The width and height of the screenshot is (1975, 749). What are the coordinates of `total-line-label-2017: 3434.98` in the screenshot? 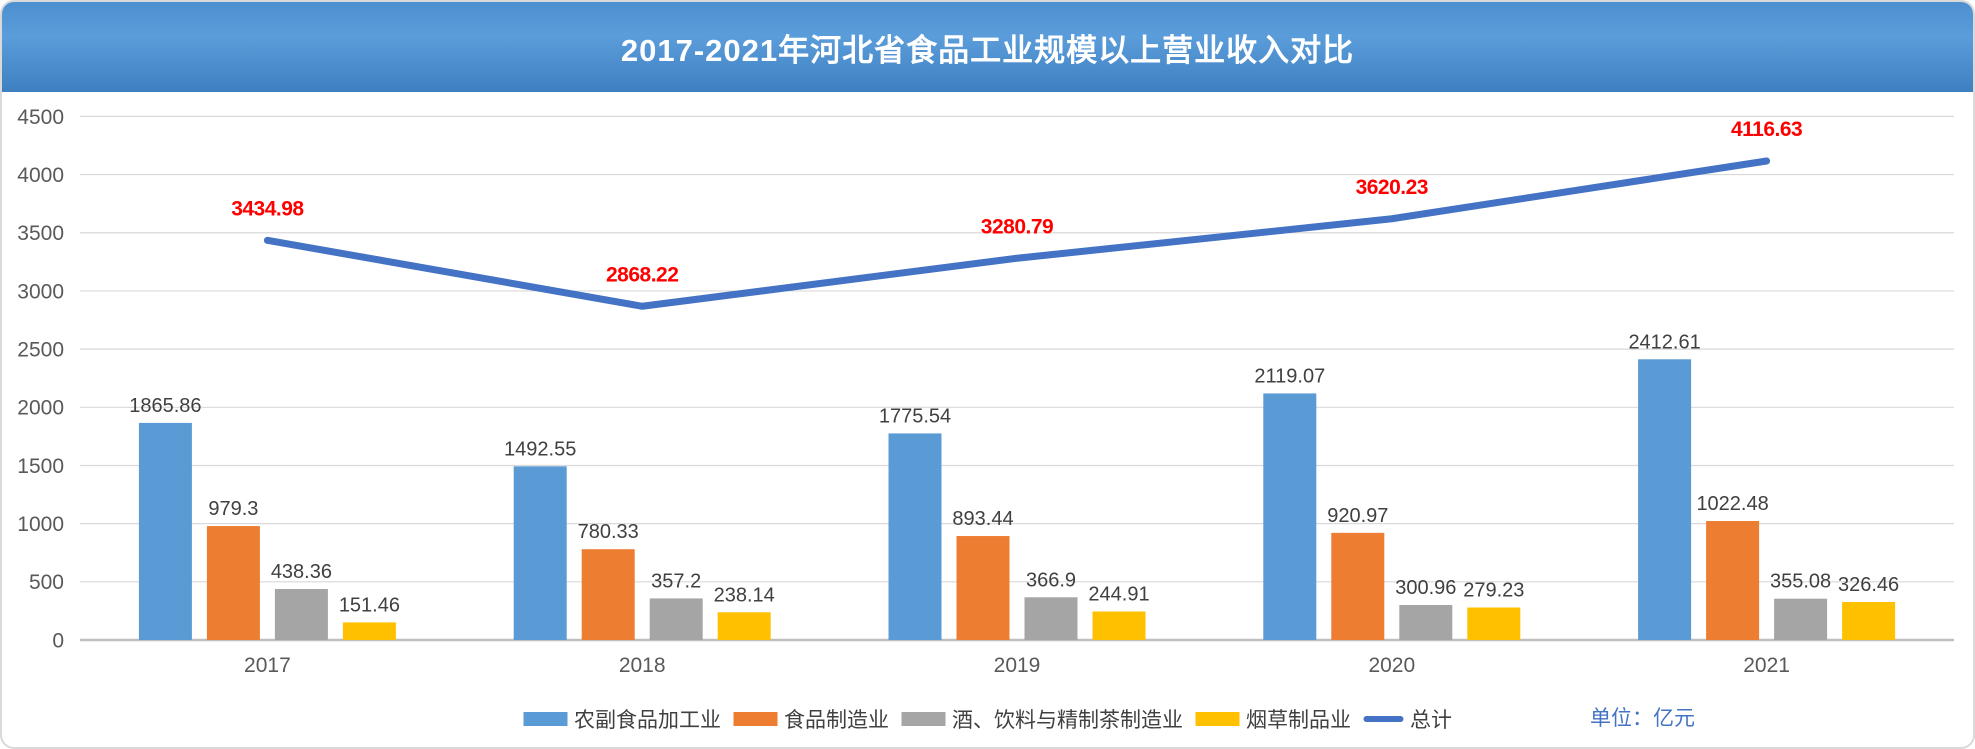 It's located at (267, 208).